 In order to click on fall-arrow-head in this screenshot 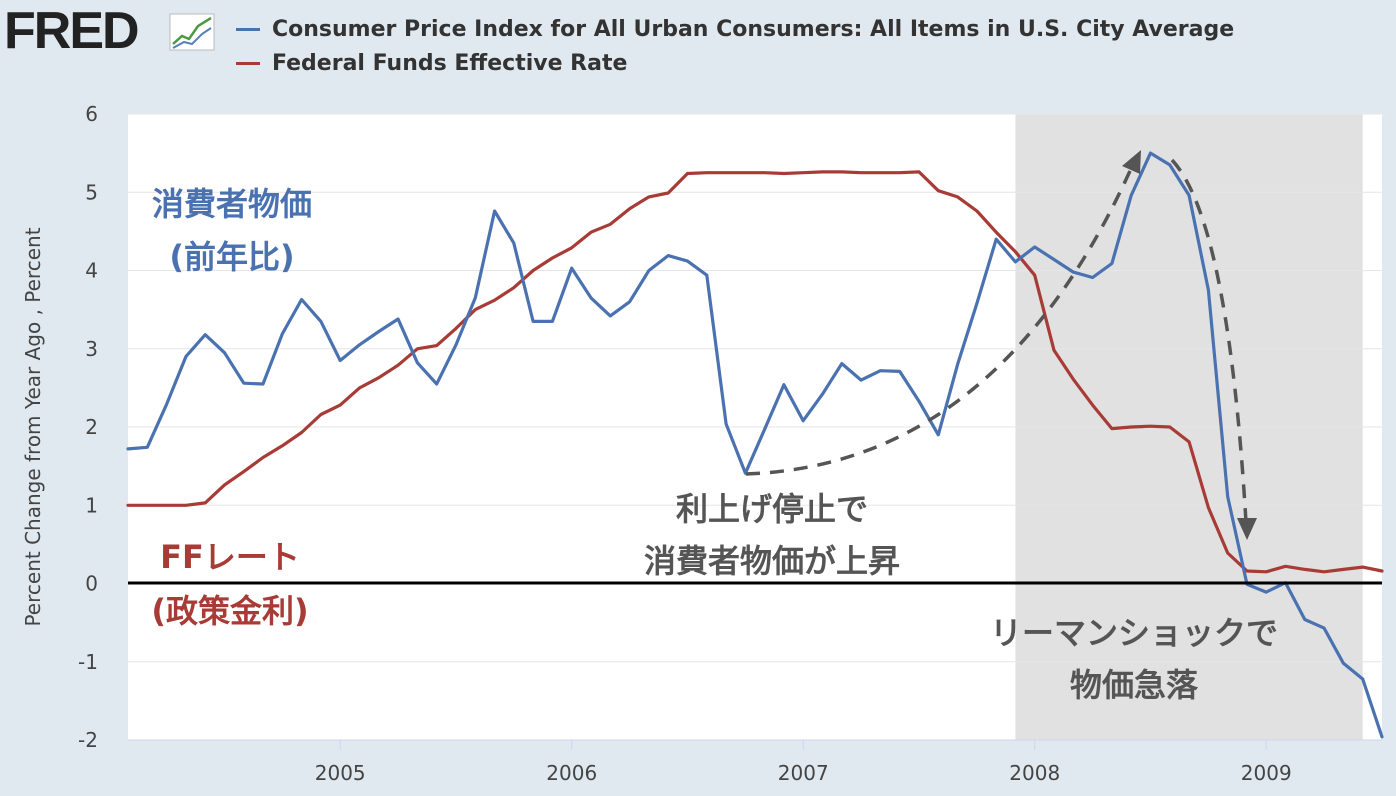, I will do `click(1247, 529)`.